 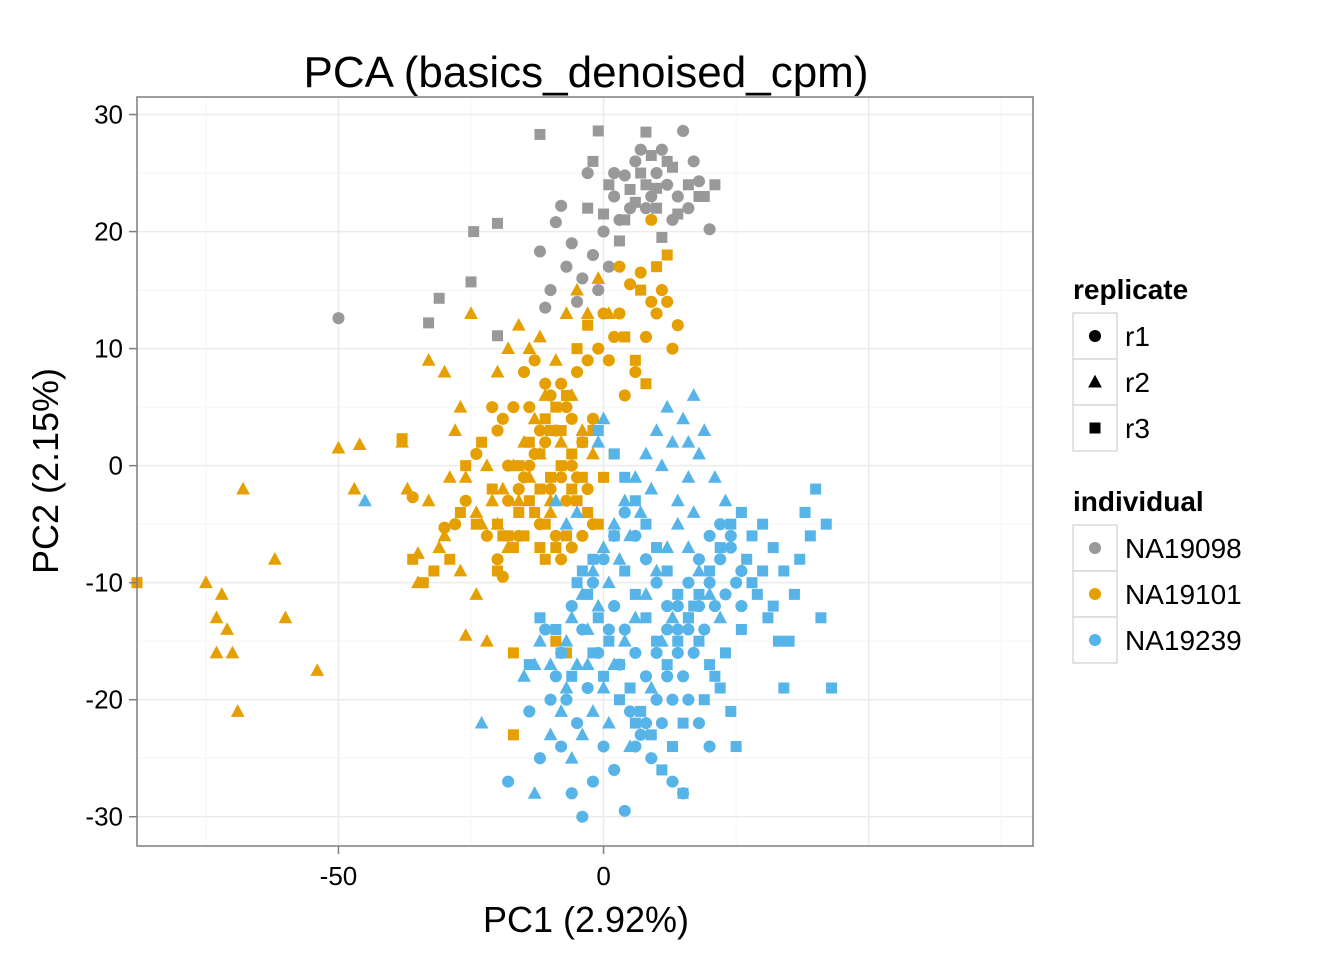 What do you see at coordinates (465, 868) in the screenshot?
I see `x-axis: -50 0` at bounding box center [465, 868].